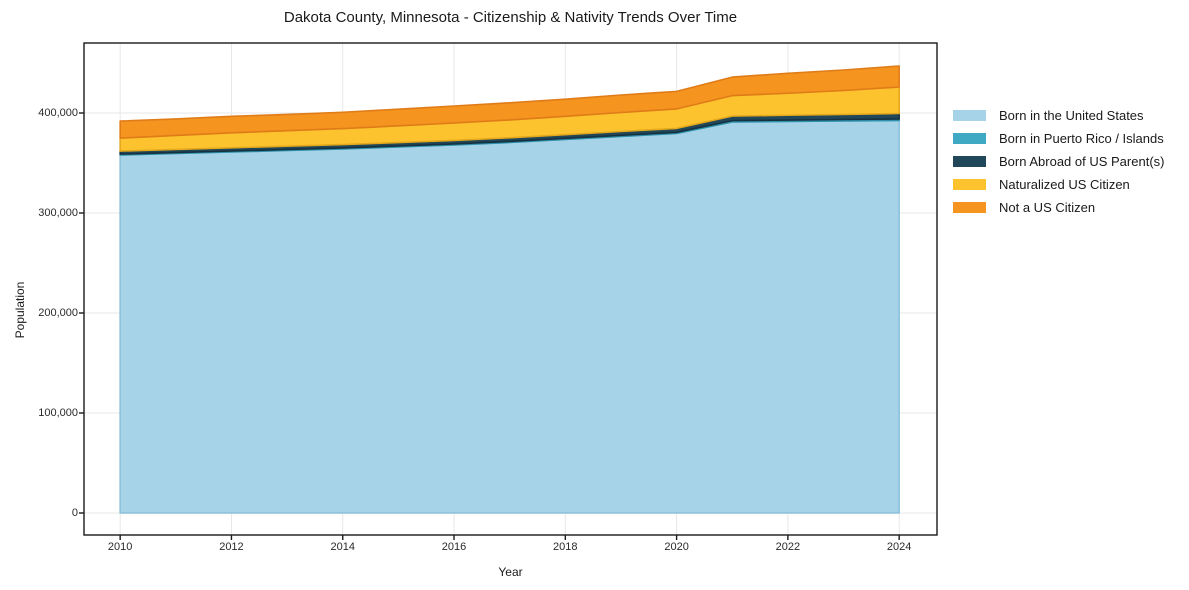 Image resolution: width=1189 pixels, height=590 pixels. Describe the element at coordinates (342, 547) in the screenshot. I see `x-tick-label: 2014` at that location.